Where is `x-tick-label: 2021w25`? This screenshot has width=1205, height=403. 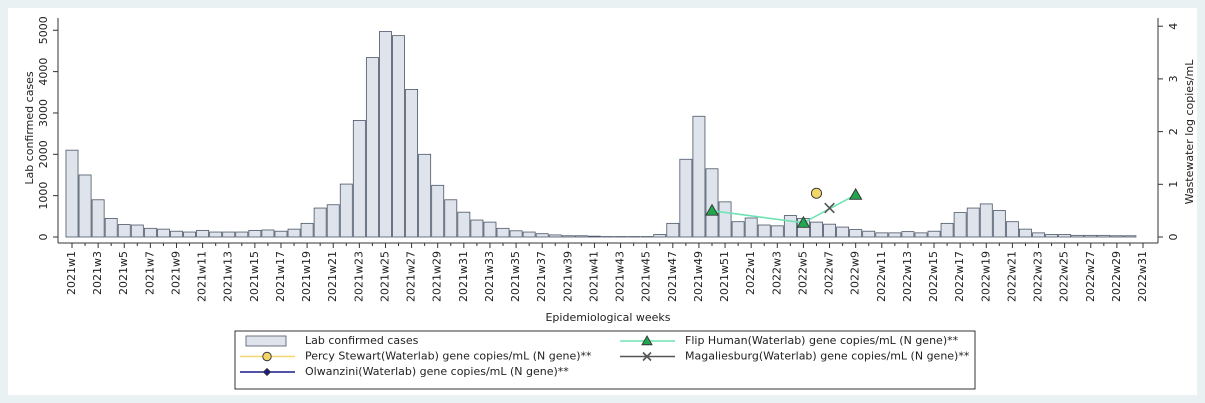 x-tick-label: 2021w25 is located at coordinates (384, 276).